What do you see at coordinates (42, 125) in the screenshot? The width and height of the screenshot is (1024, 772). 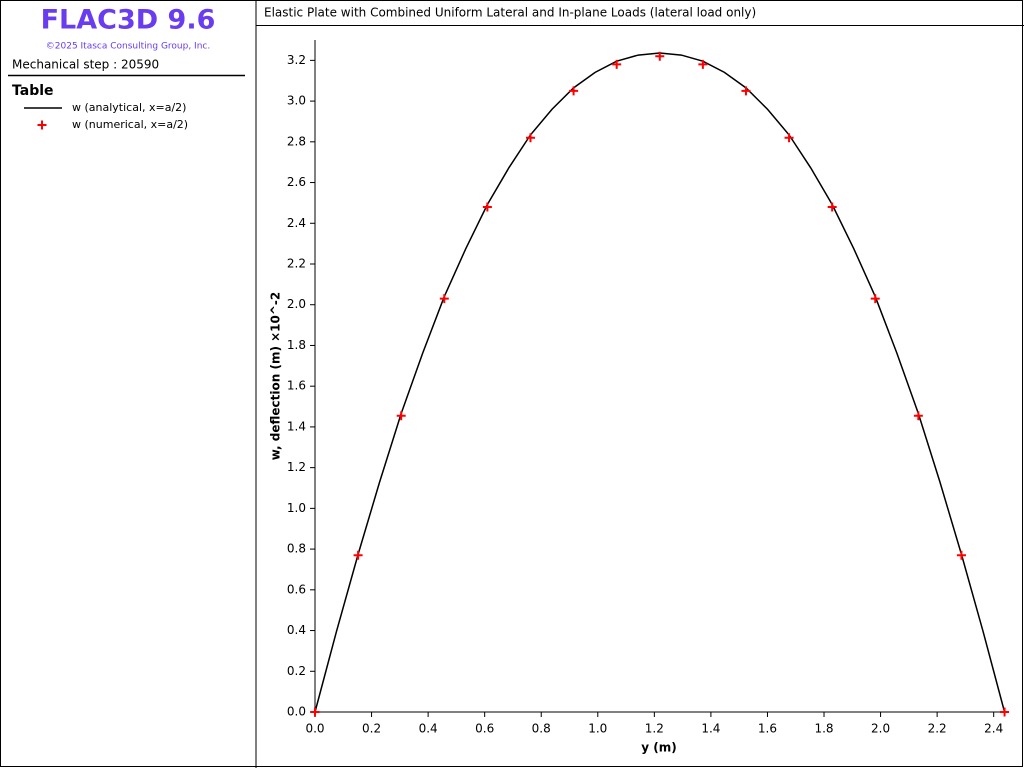 I see `legend-marker` at bounding box center [42, 125].